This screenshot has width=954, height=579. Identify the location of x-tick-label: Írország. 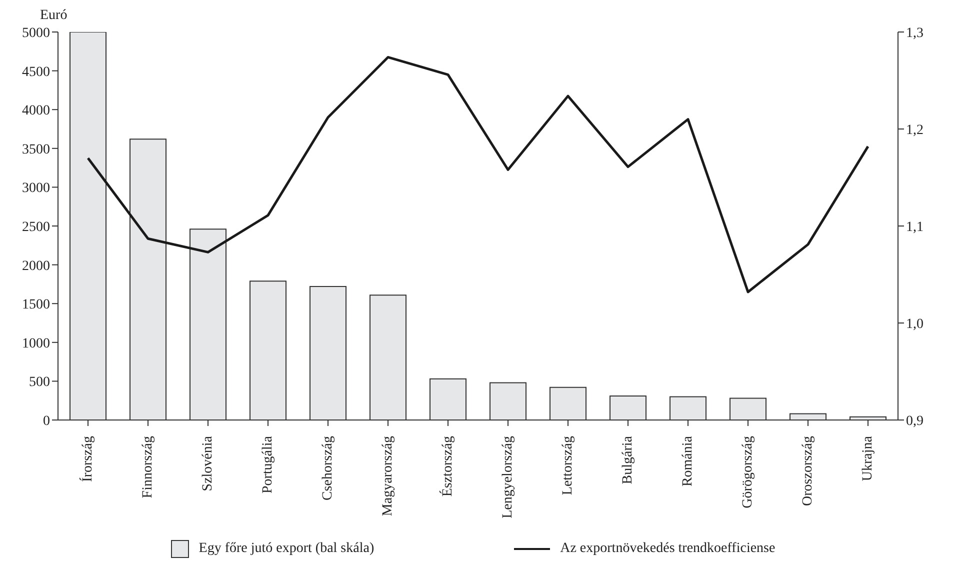
(87, 459).